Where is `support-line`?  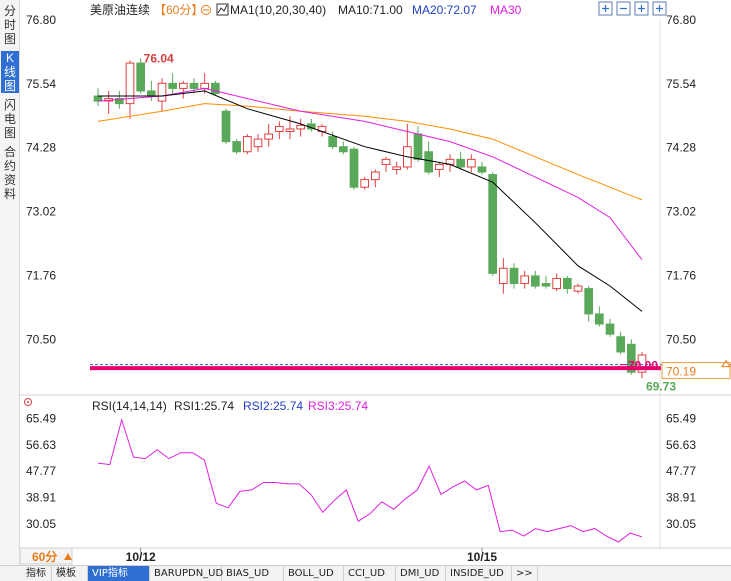
support-line is located at coordinates (375, 368).